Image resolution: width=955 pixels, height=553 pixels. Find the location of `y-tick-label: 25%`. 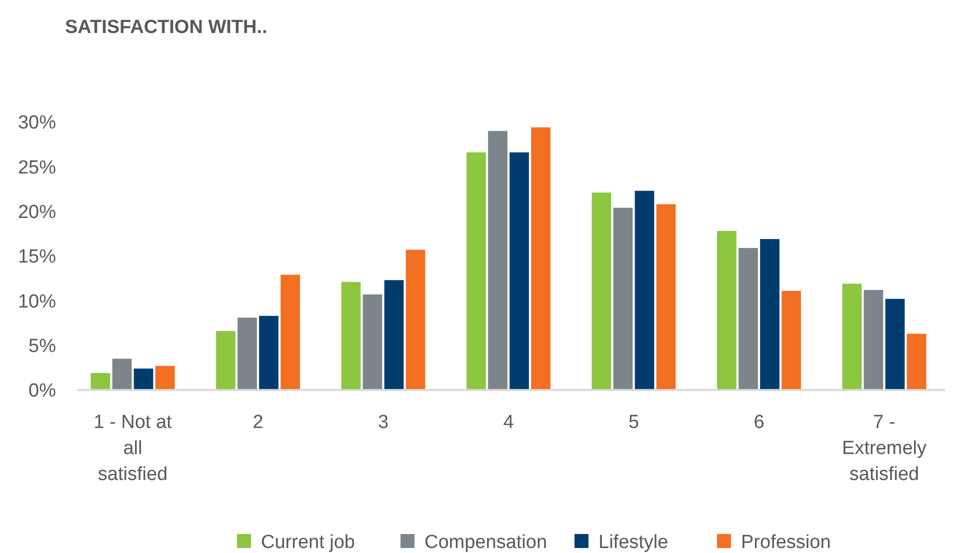

y-tick-label: 25% is located at coordinates (37, 167).